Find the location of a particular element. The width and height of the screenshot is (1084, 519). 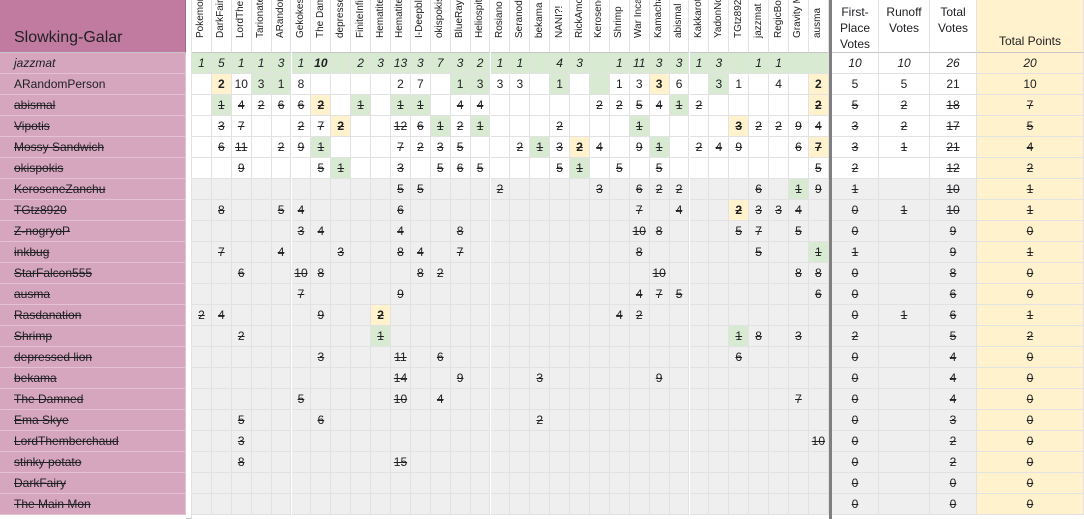

vote-cell: 11 is located at coordinates (401, 357).